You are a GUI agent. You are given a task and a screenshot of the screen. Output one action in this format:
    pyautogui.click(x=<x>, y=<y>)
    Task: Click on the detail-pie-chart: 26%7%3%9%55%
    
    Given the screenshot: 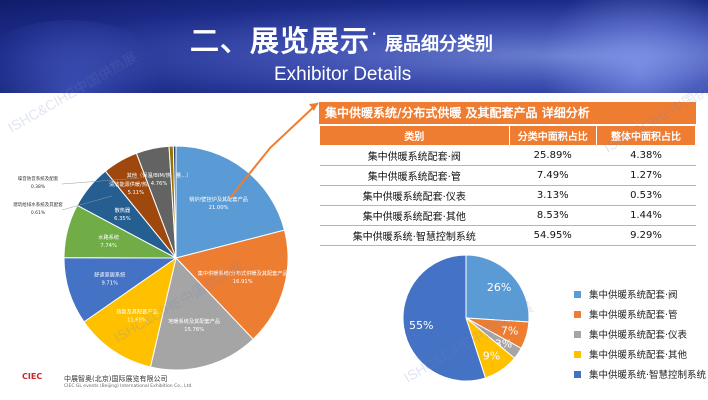 What is the action you would take?
    pyautogui.click(x=466, y=318)
    